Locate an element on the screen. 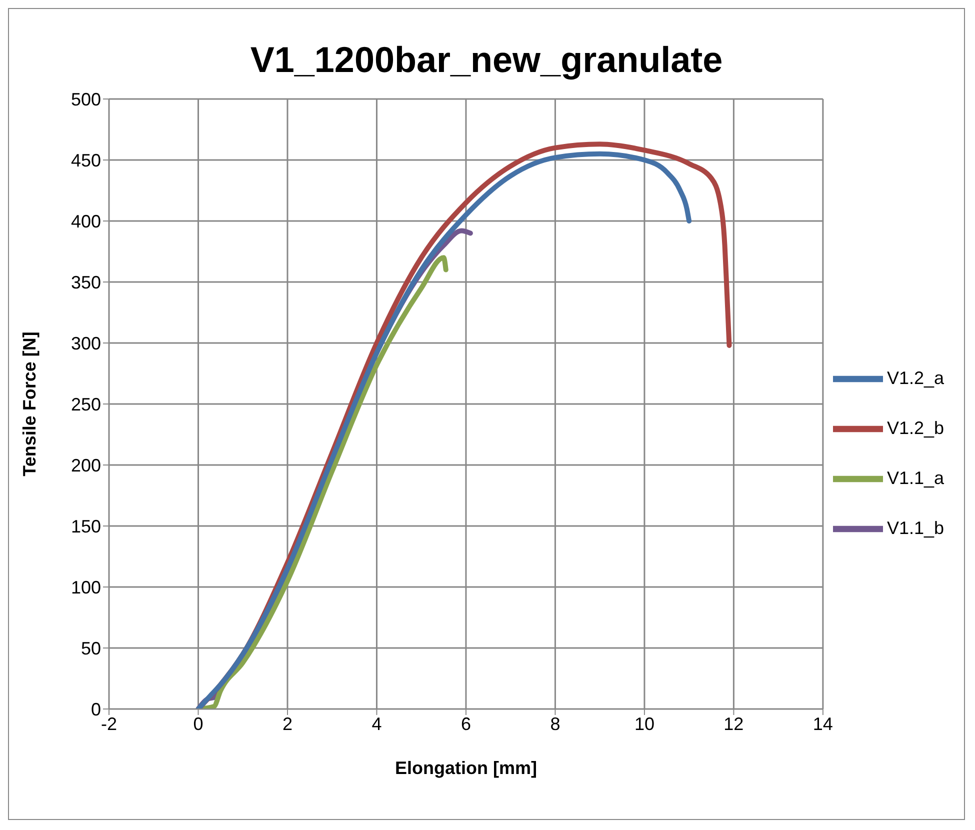 Image resolution: width=975 pixels, height=830 pixels. y-tick-label: 350 is located at coordinates (85, 282).